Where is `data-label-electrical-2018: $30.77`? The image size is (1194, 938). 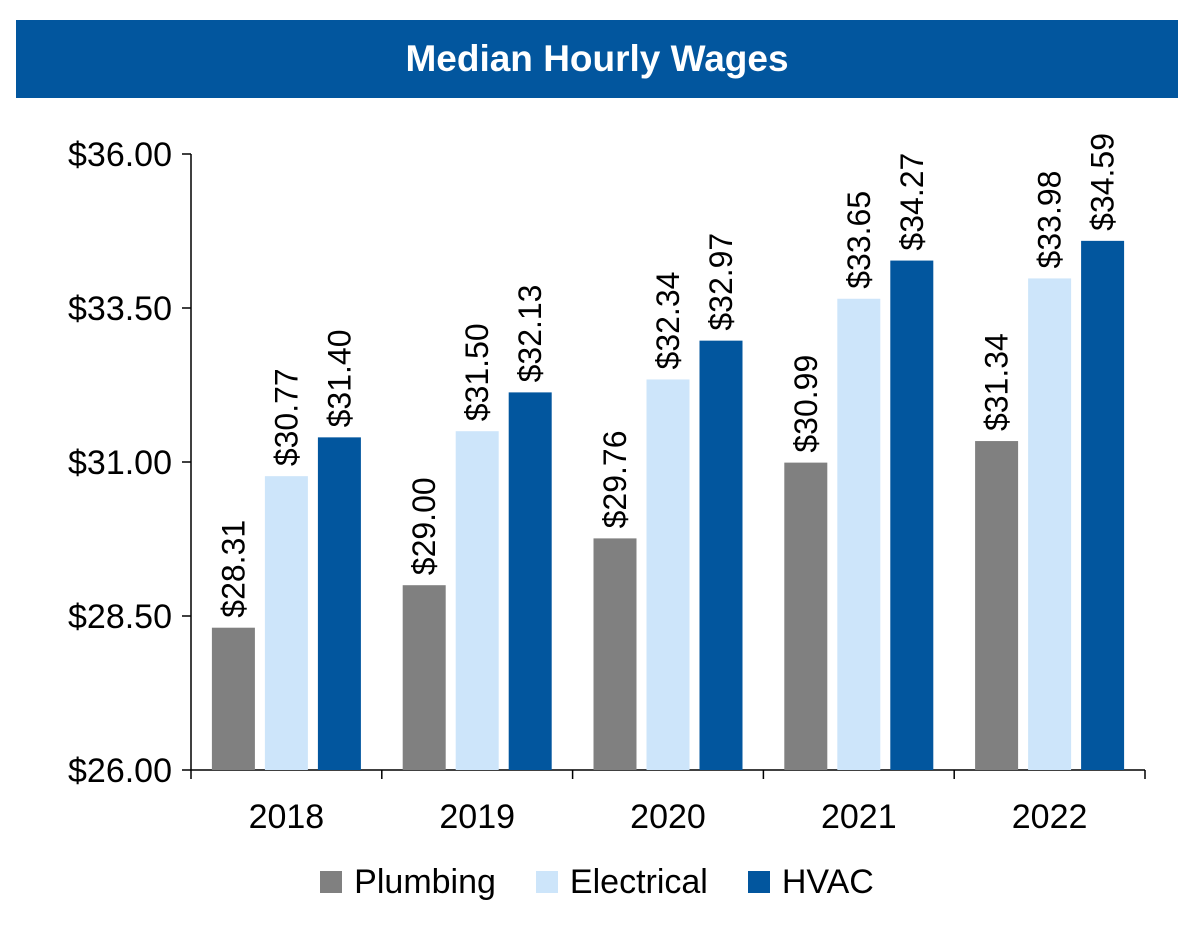
data-label-electrical-2018: $30.77 is located at coordinates (286, 417).